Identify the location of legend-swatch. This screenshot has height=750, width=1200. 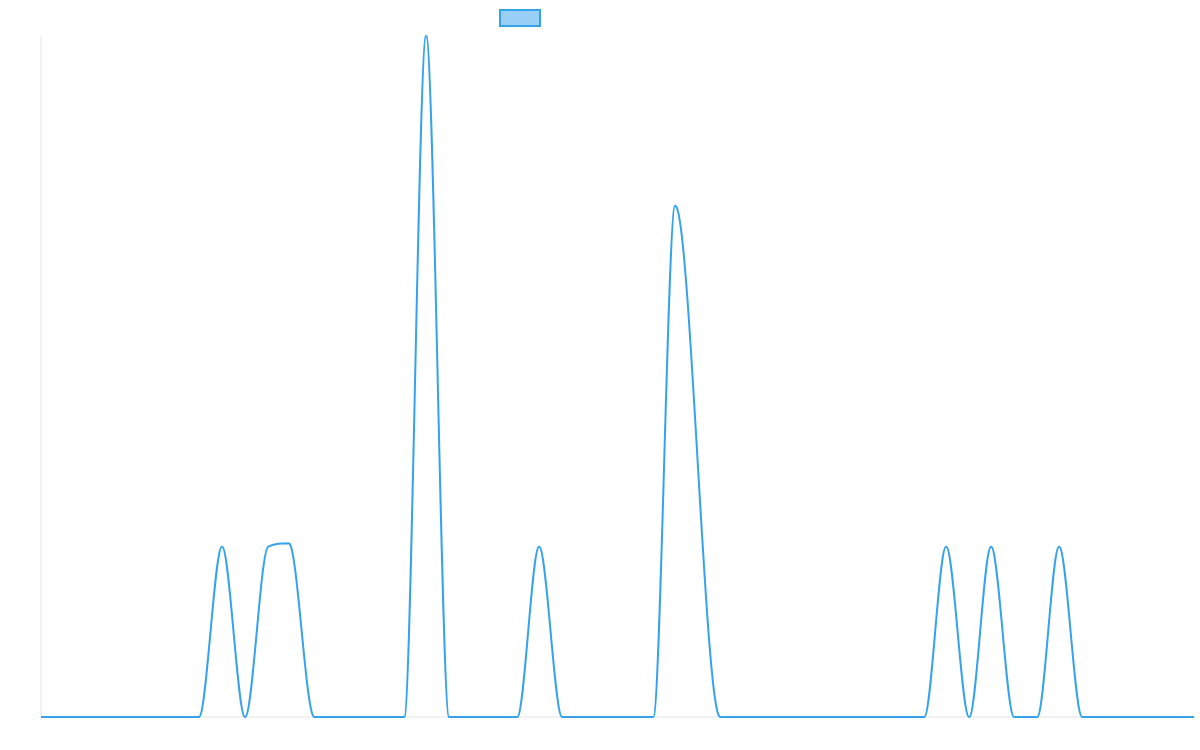
(520, 18).